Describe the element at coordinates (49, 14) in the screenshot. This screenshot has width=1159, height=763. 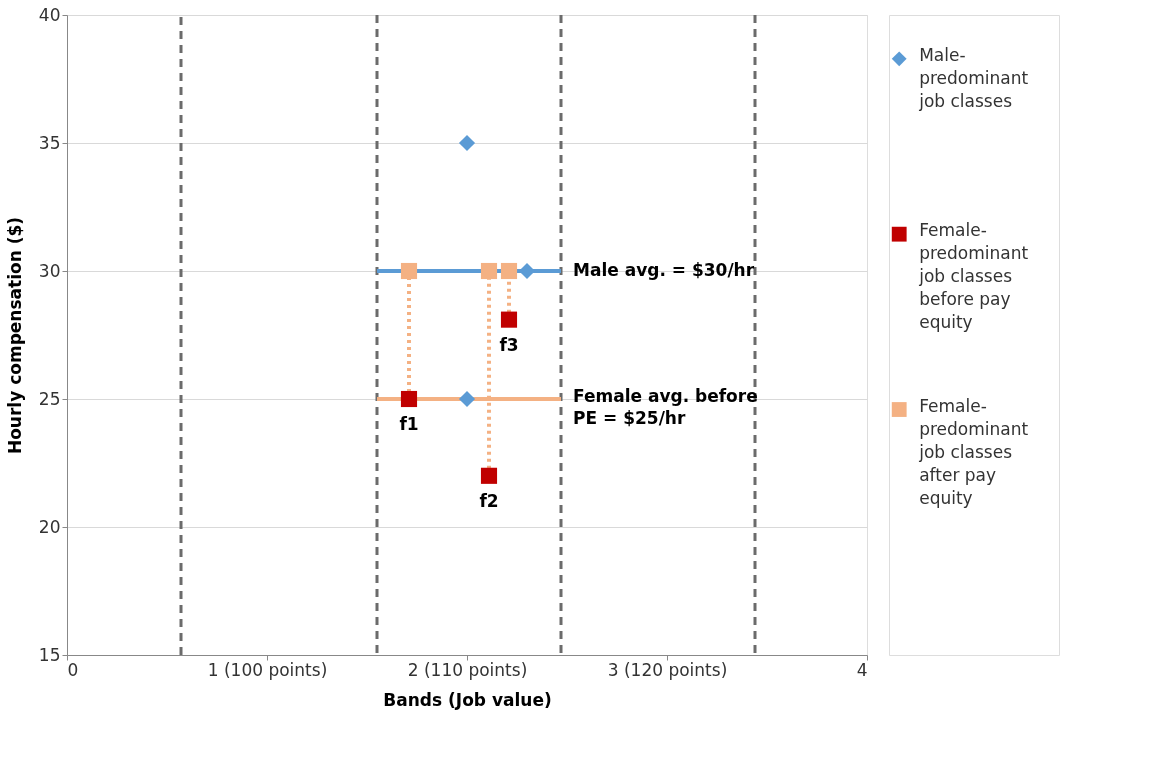
I see `y-tick-label: 40` at that location.